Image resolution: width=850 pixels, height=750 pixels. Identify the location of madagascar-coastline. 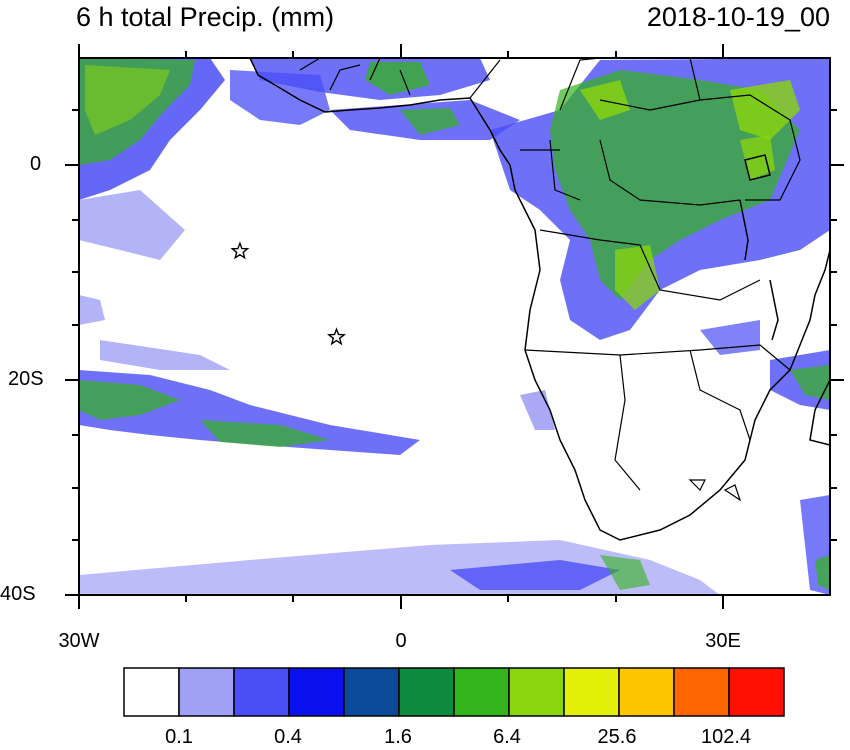
(819, 412).